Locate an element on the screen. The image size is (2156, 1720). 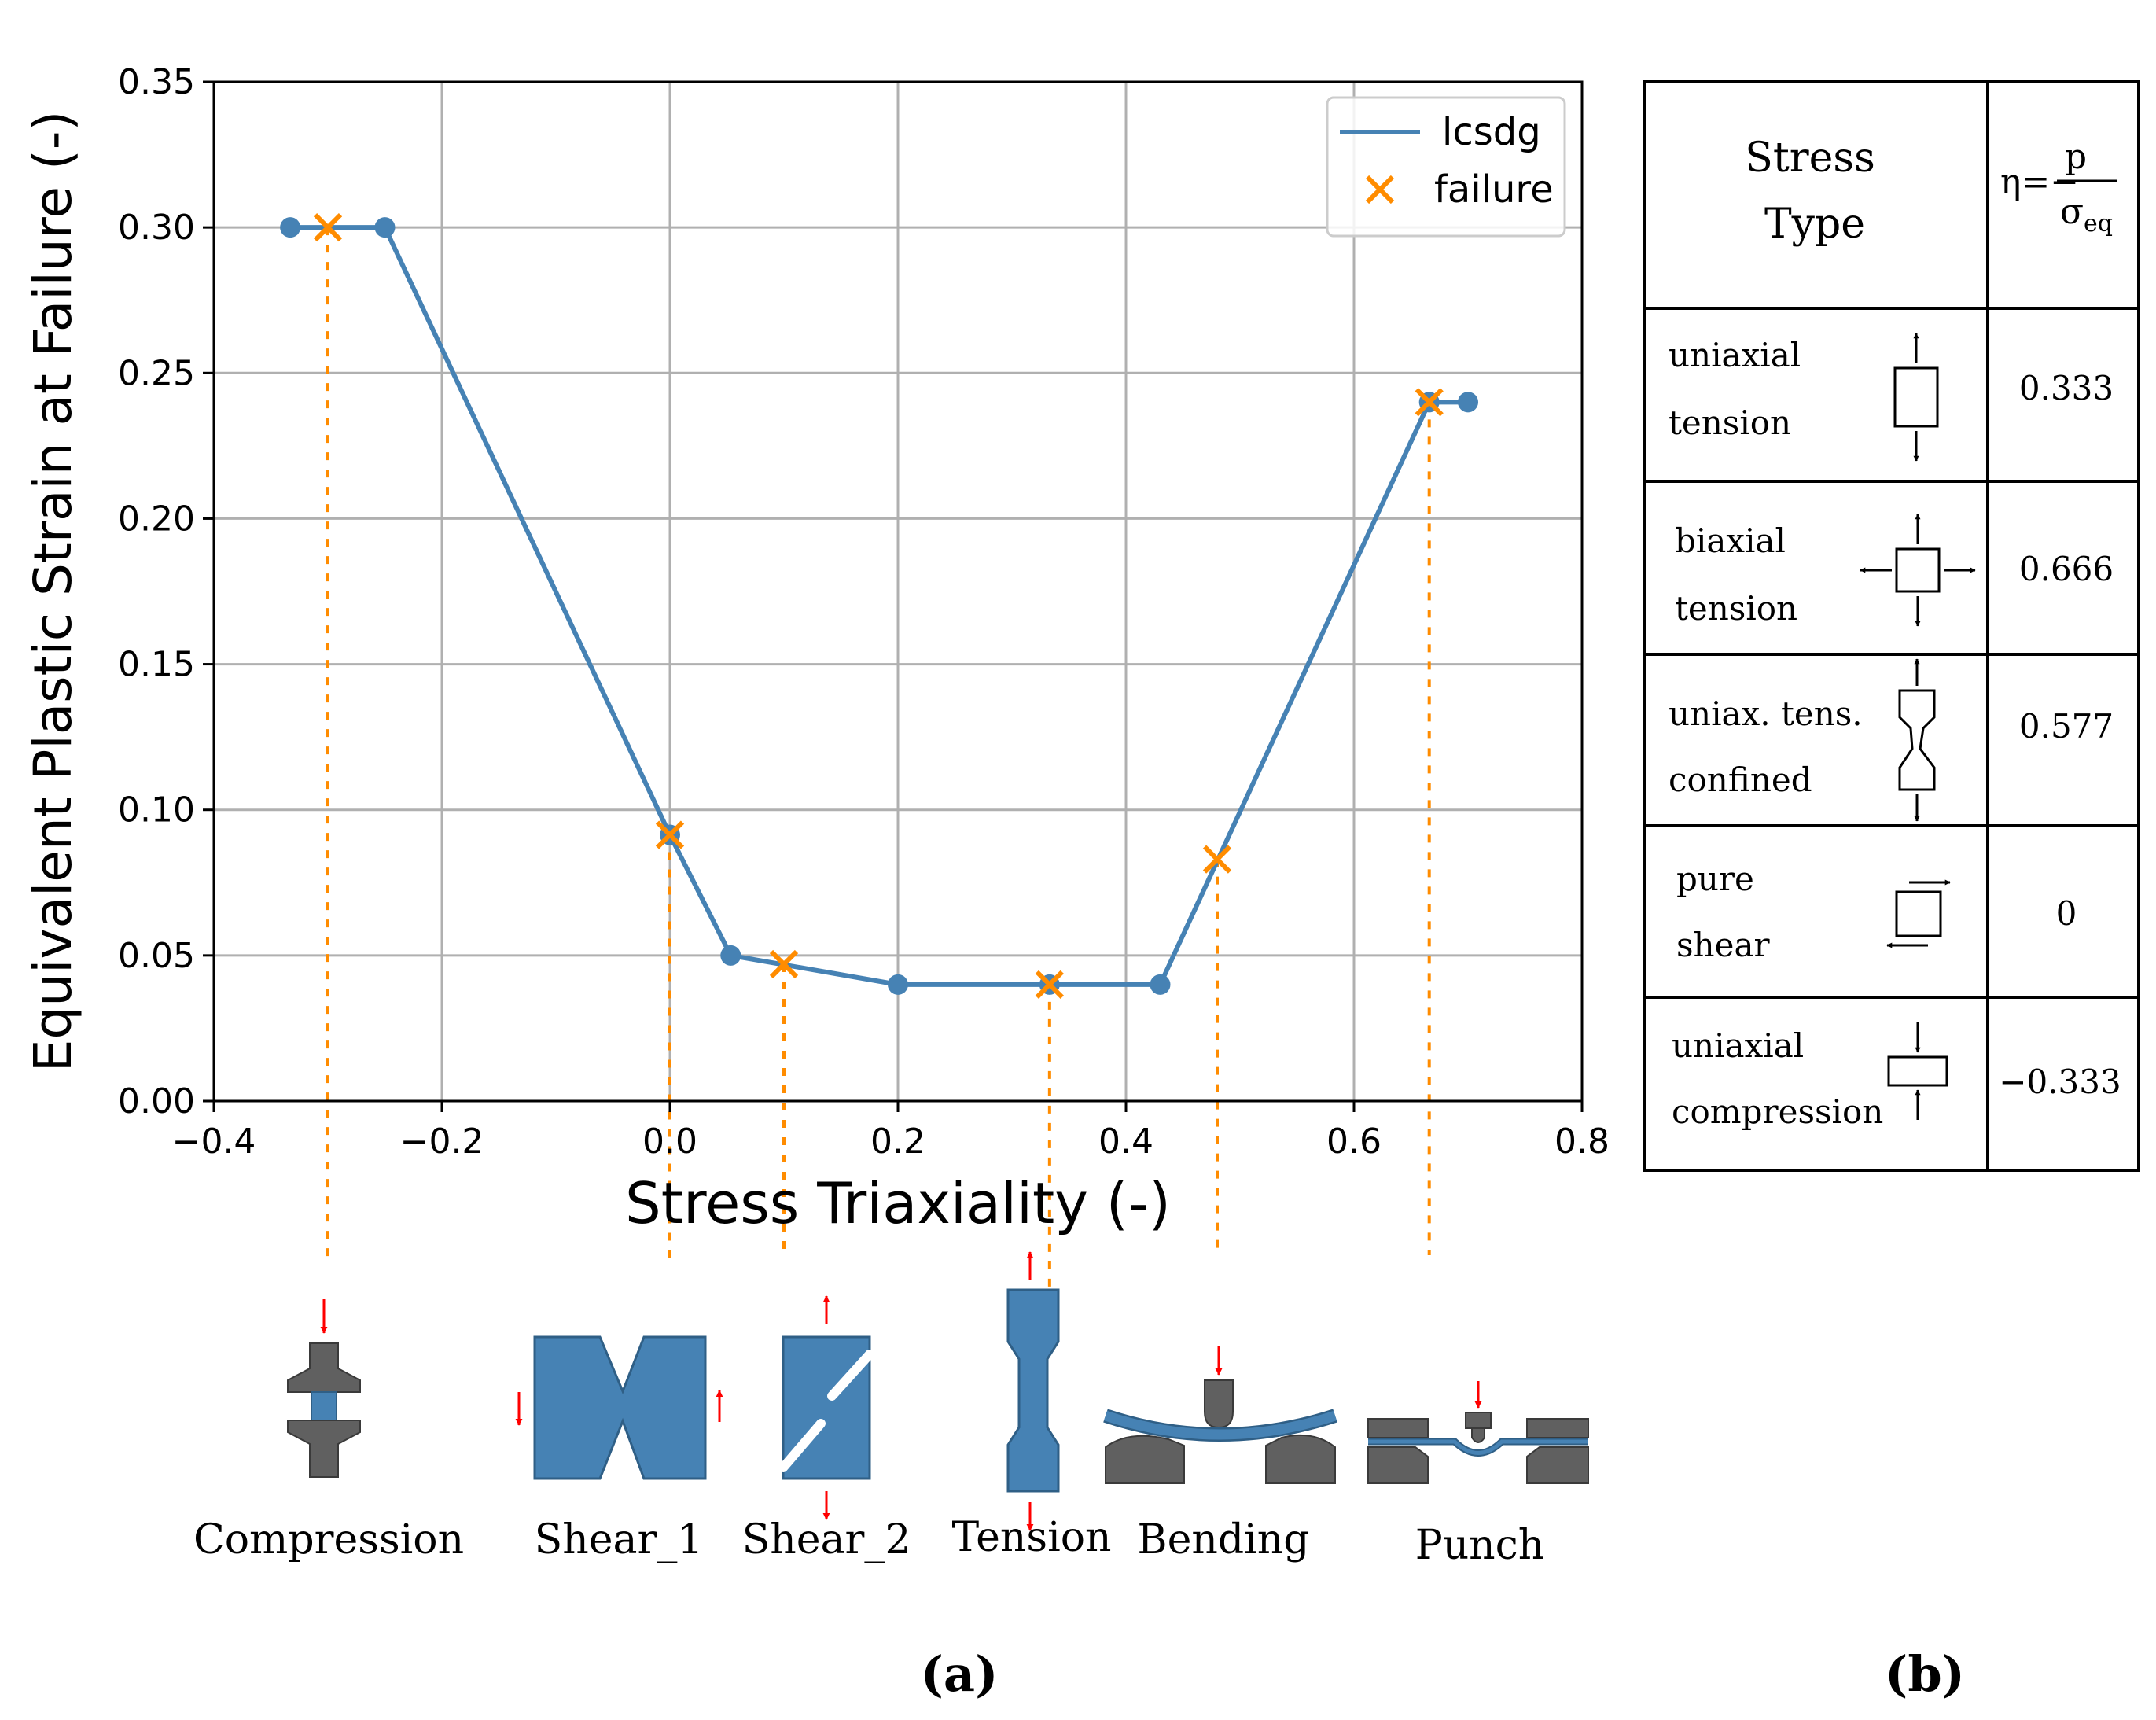
row-value: −0.333 is located at coordinates (2060, 1082).